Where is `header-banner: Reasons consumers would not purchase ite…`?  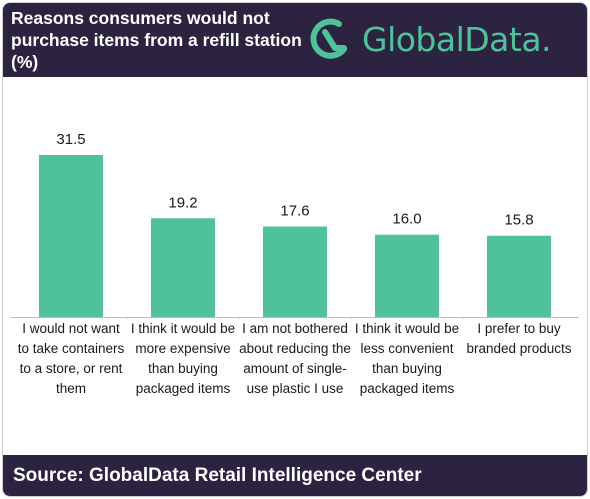 header-banner: Reasons consumers would not purchase ite… is located at coordinates (295, 40).